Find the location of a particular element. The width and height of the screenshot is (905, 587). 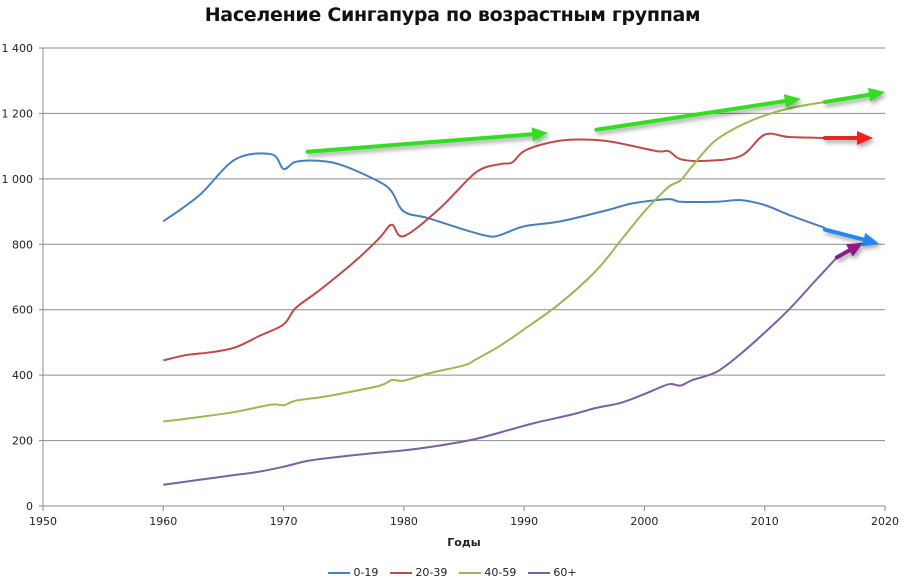

x-tick-label: 2020 is located at coordinates (885, 521).